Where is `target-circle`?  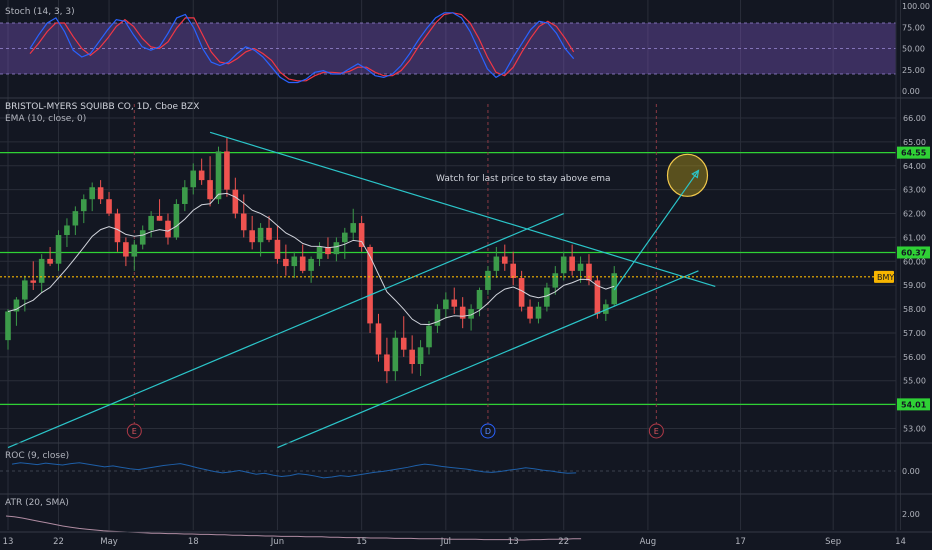 target-circle is located at coordinates (687, 175).